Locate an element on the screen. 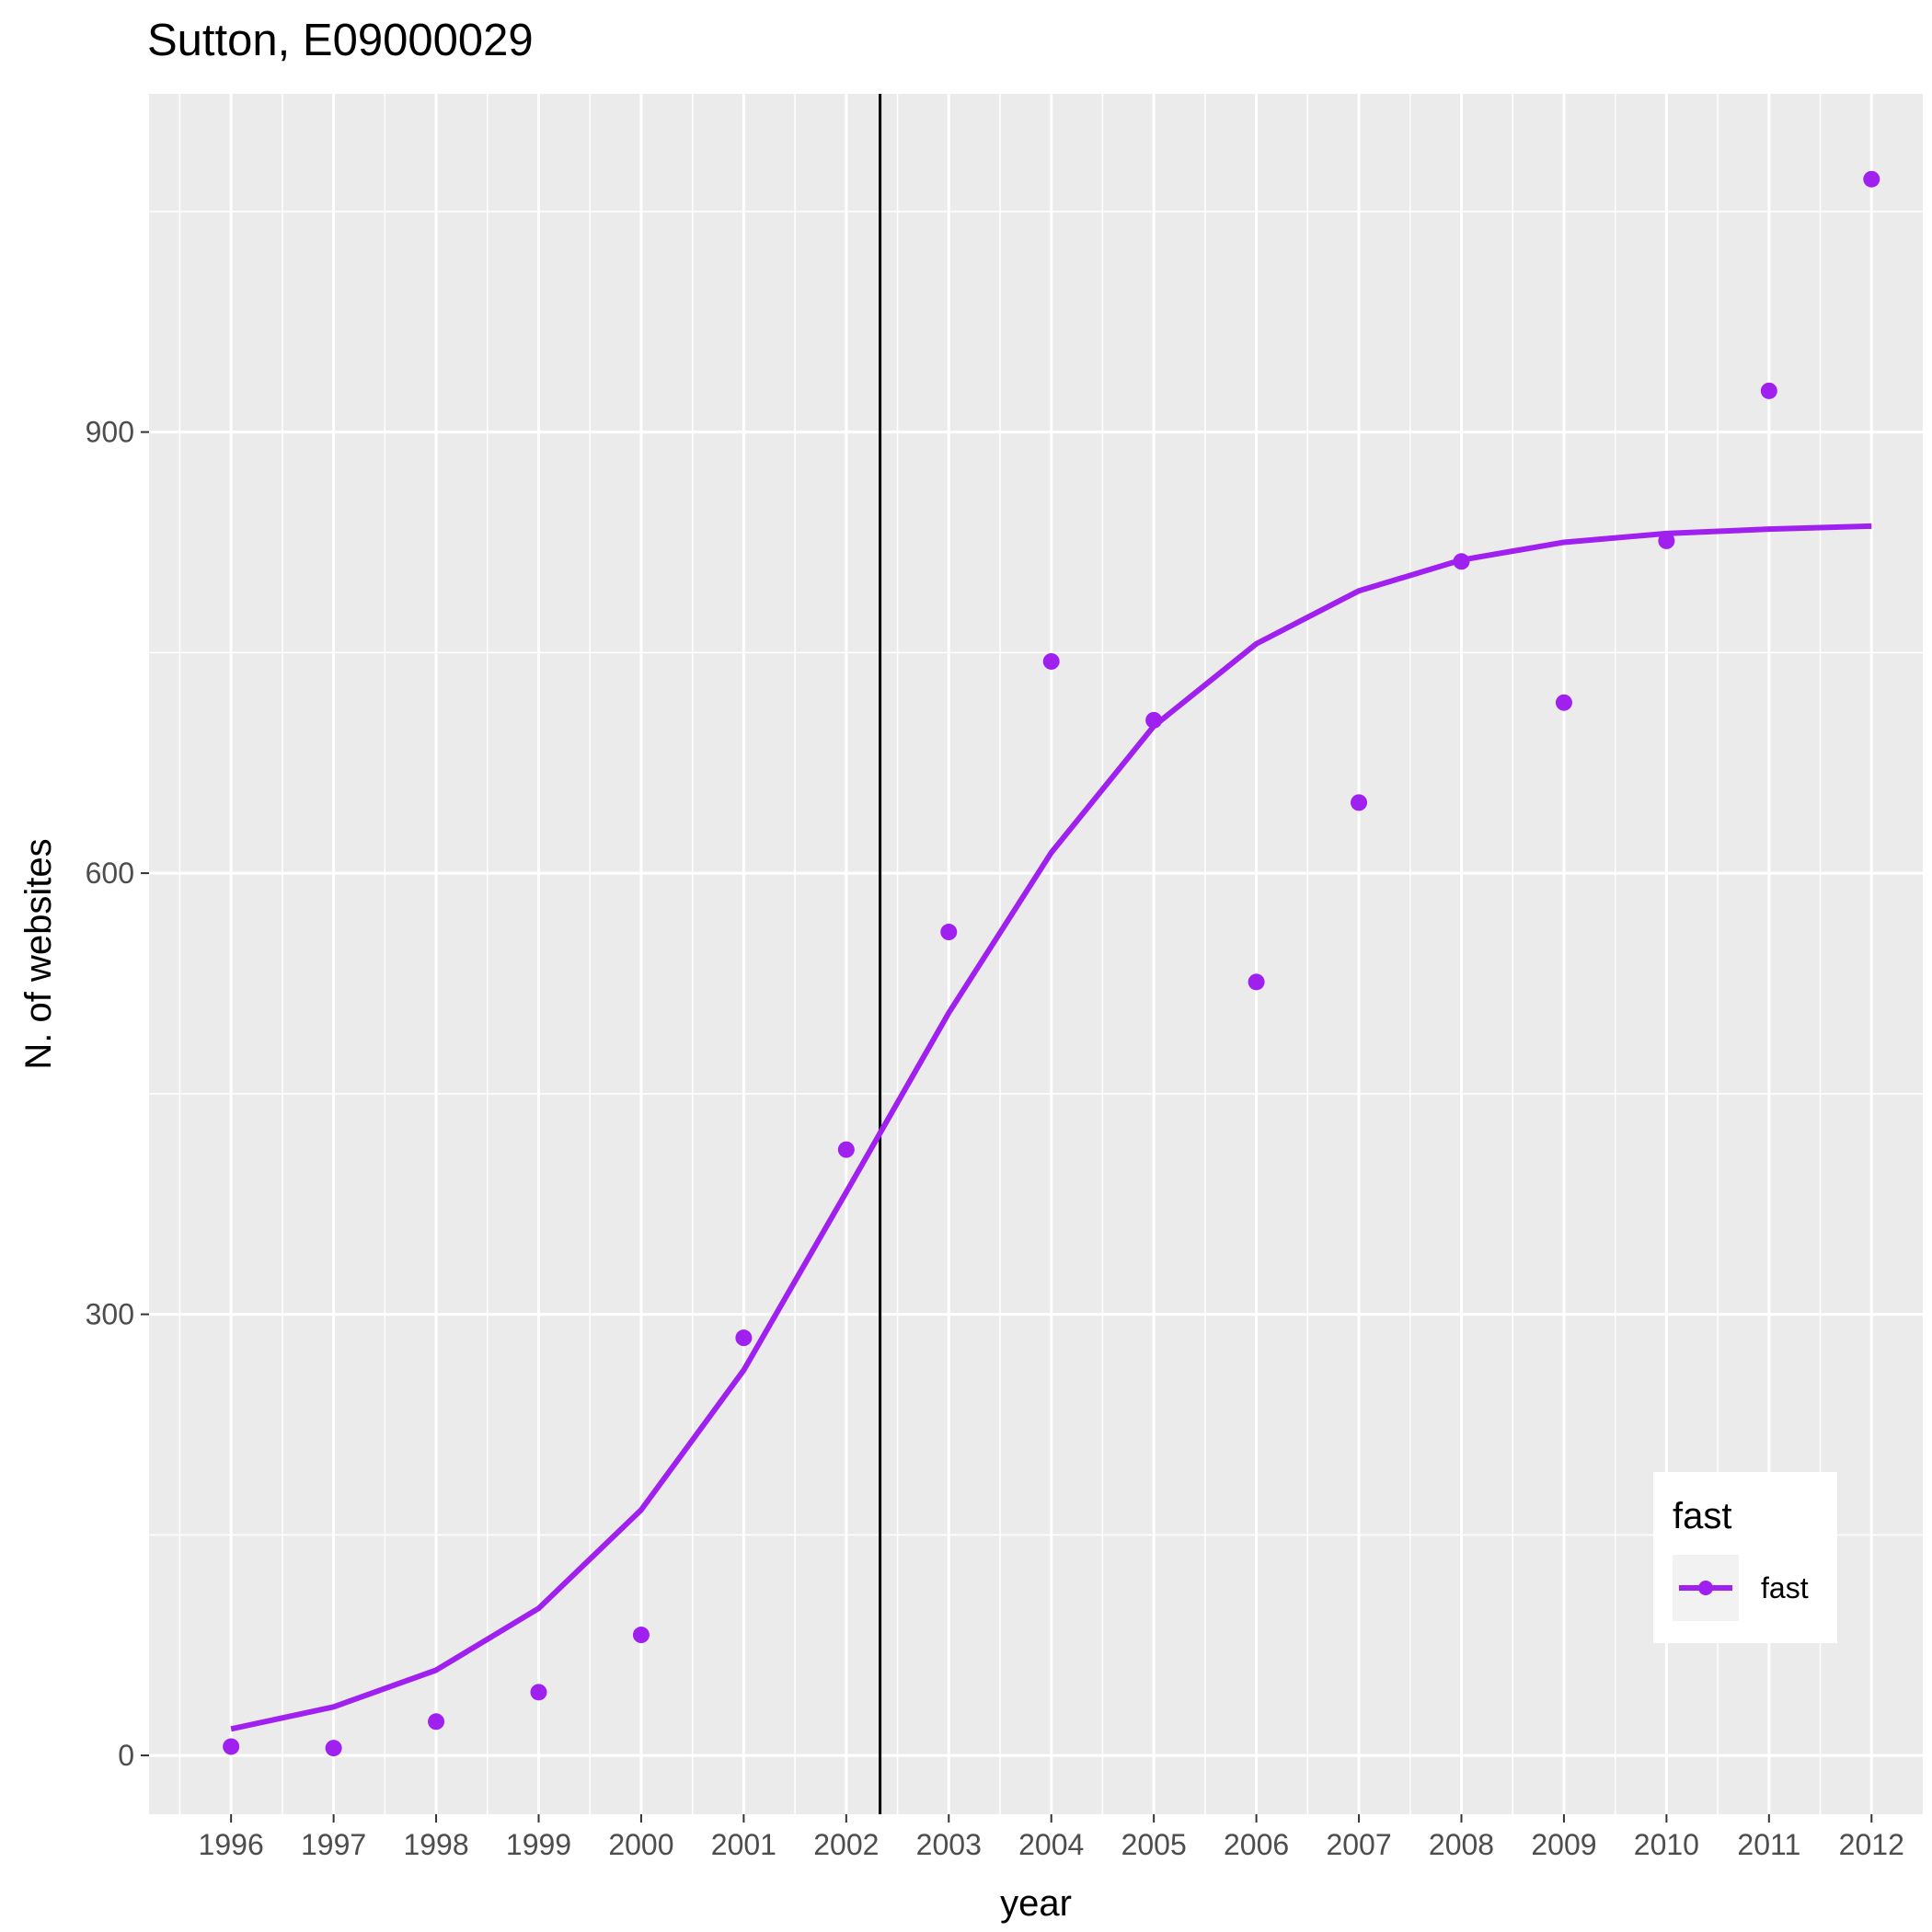  x-tick-label: 2010 is located at coordinates (1666, 1844).